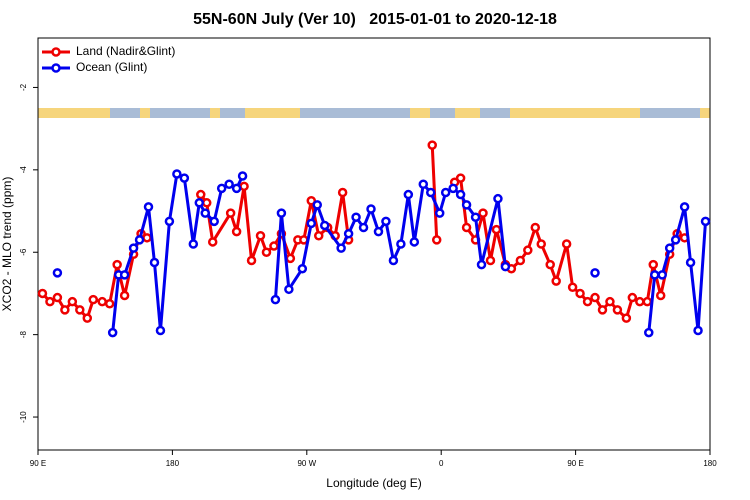 The height and width of the screenshot is (500, 750). Describe the element at coordinates (125, 51) in the screenshot. I see `legend-label: Land (Nadir&Glint)` at that location.